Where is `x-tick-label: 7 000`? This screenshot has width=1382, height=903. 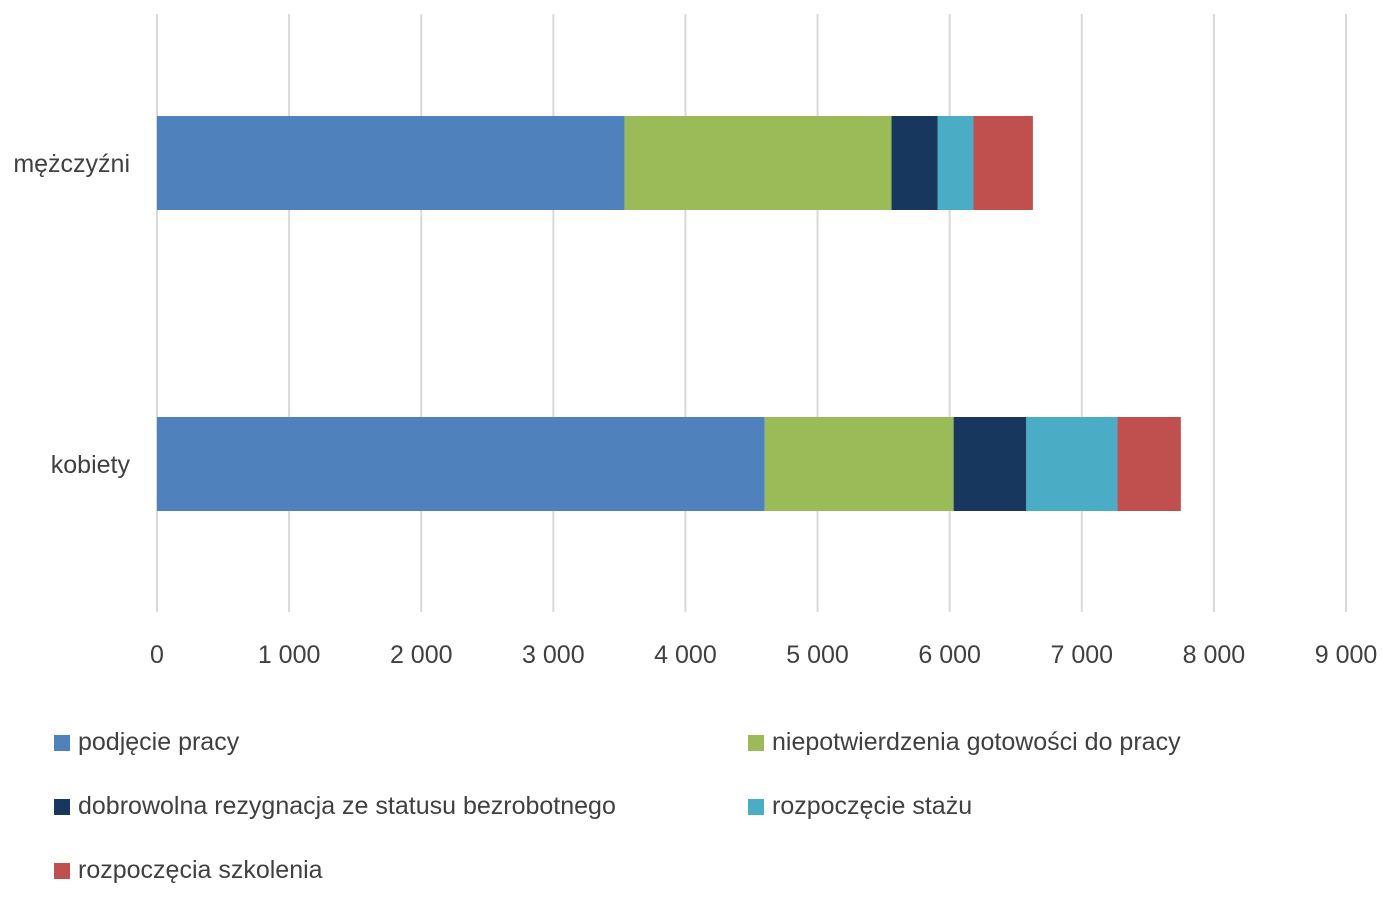
x-tick-label: 7 000 is located at coordinates (1081, 655).